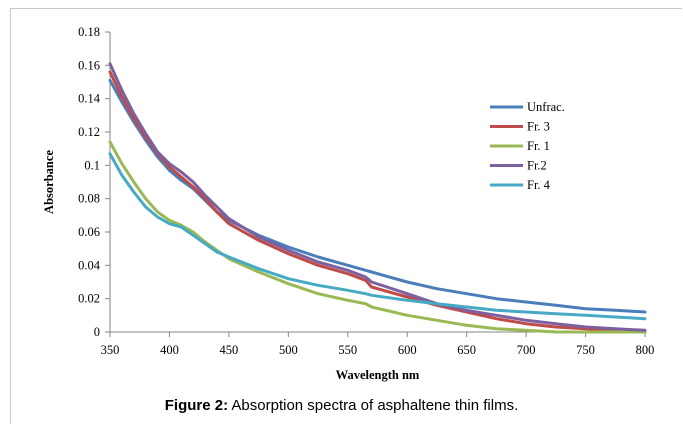  Describe the element at coordinates (466, 350) in the screenshot. I see `x-tick-label: 650` at that location.